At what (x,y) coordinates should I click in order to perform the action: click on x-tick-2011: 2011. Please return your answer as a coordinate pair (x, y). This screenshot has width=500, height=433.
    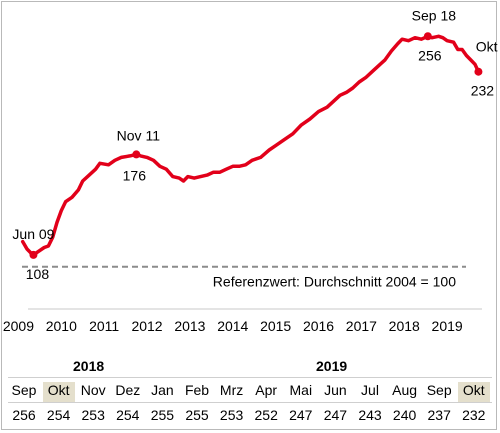
    Looking at the image, I should click on (104, 326).